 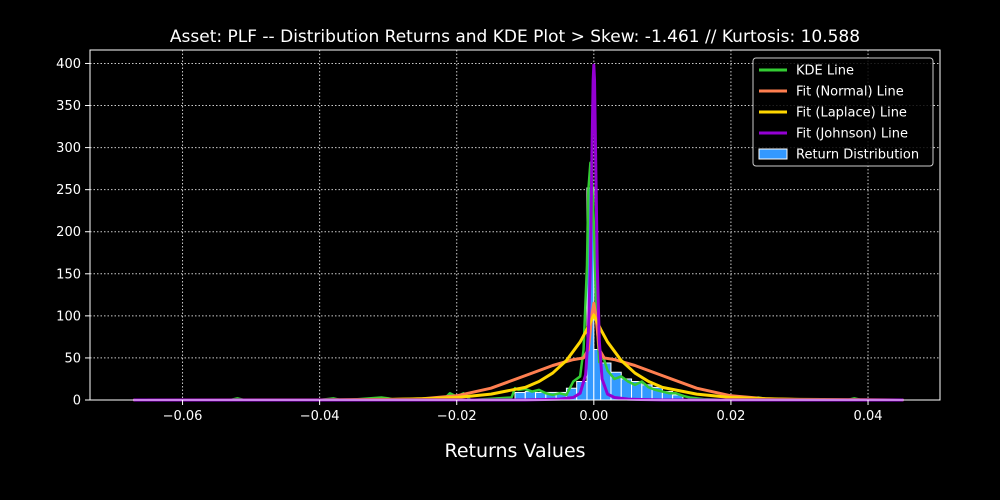 What do you see at coordinates (514, 451) in the screenshot?
I see `x-axis-label: Returns Values` at bounding box center [514, 451].